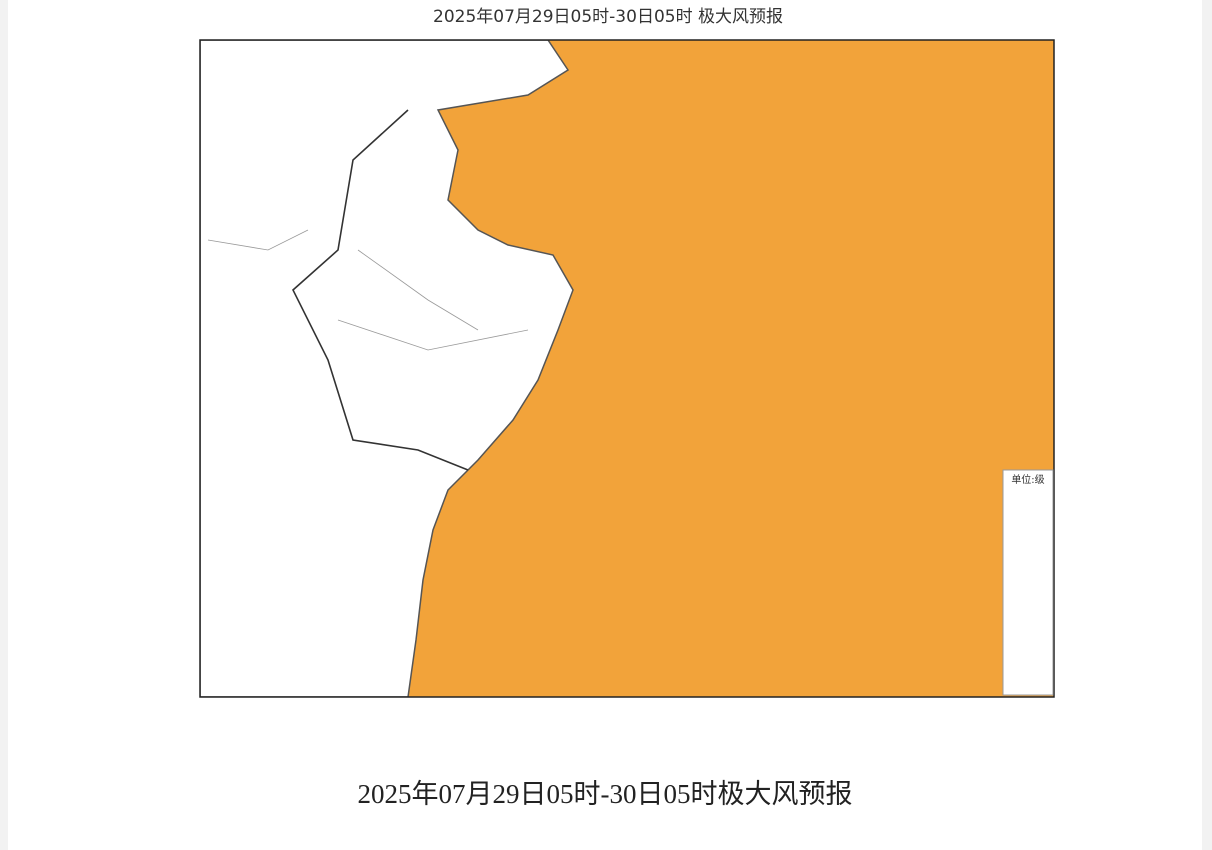 Image resolution: width=1212 pixels, height=850 pixels. What do you see at coordinates (608, 17) in the screenshot?
I see `map-title: 2025年07月29日05时-30日05时 极大风预报` at bounding box center [608, 17].